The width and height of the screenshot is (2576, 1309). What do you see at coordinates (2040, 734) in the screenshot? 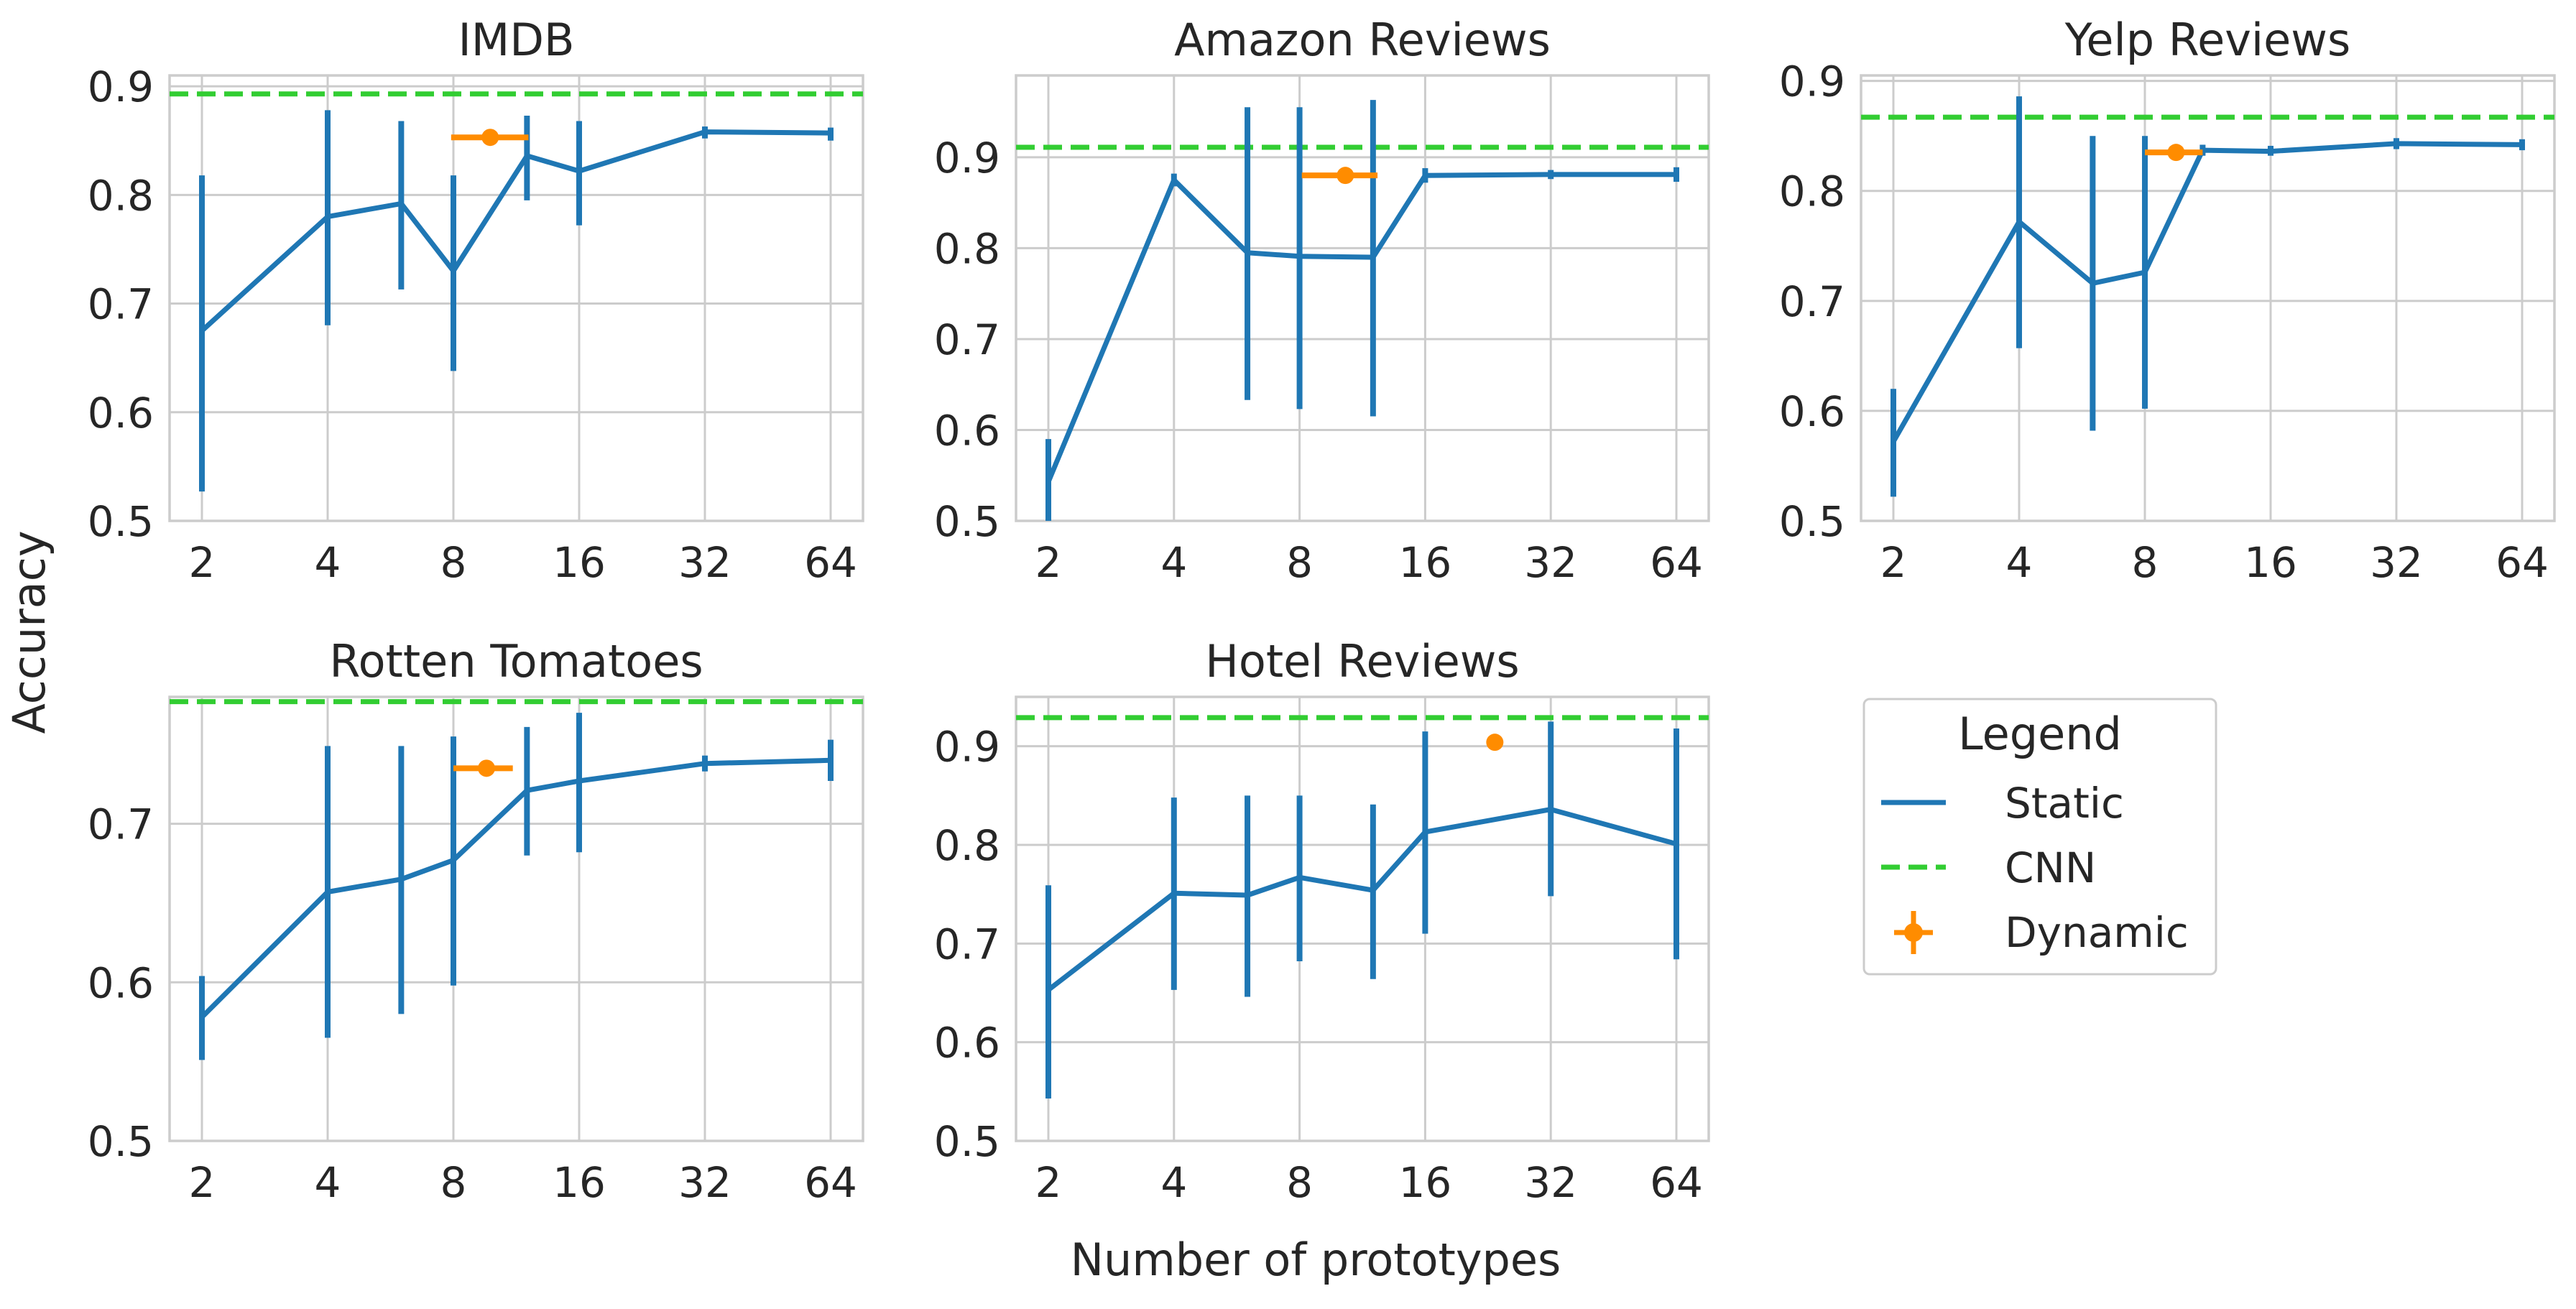
I see `legend-title: Legend` at bounding box center [2040, 734].